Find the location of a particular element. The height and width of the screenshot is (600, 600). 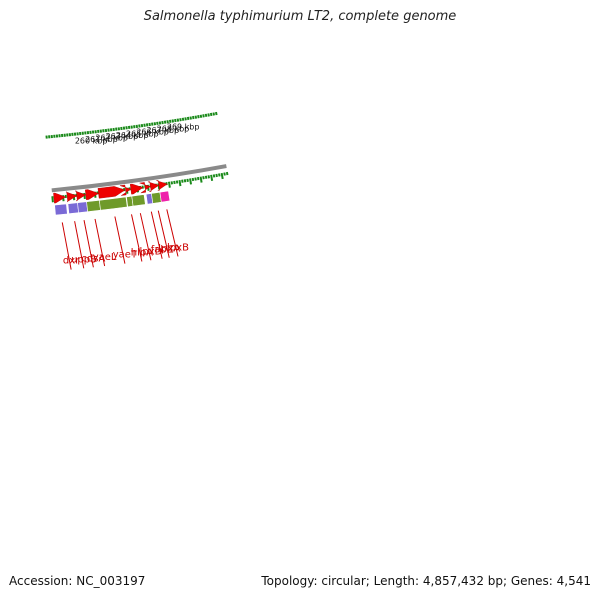

callout-line-hlpA is located at coordinates (137, 238).